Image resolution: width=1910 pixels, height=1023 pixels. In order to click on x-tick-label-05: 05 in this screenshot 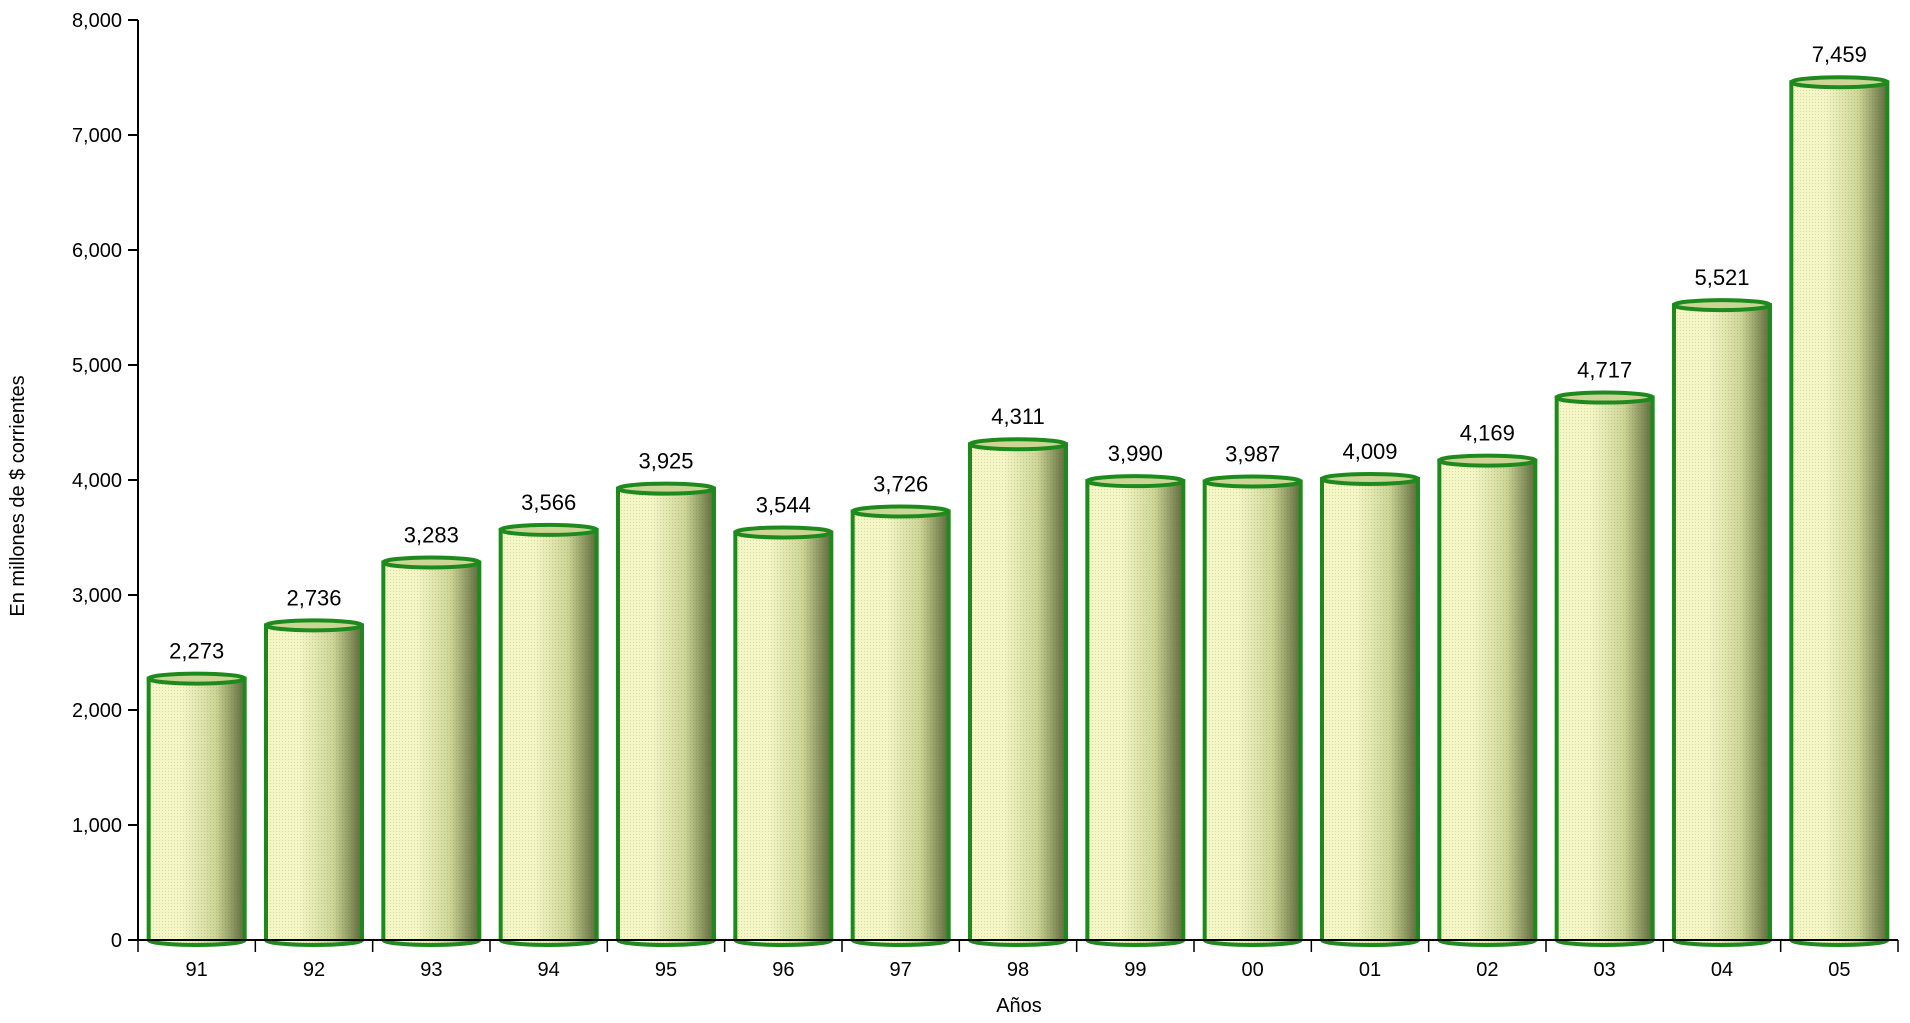, I will do `click(1839, 970)`.